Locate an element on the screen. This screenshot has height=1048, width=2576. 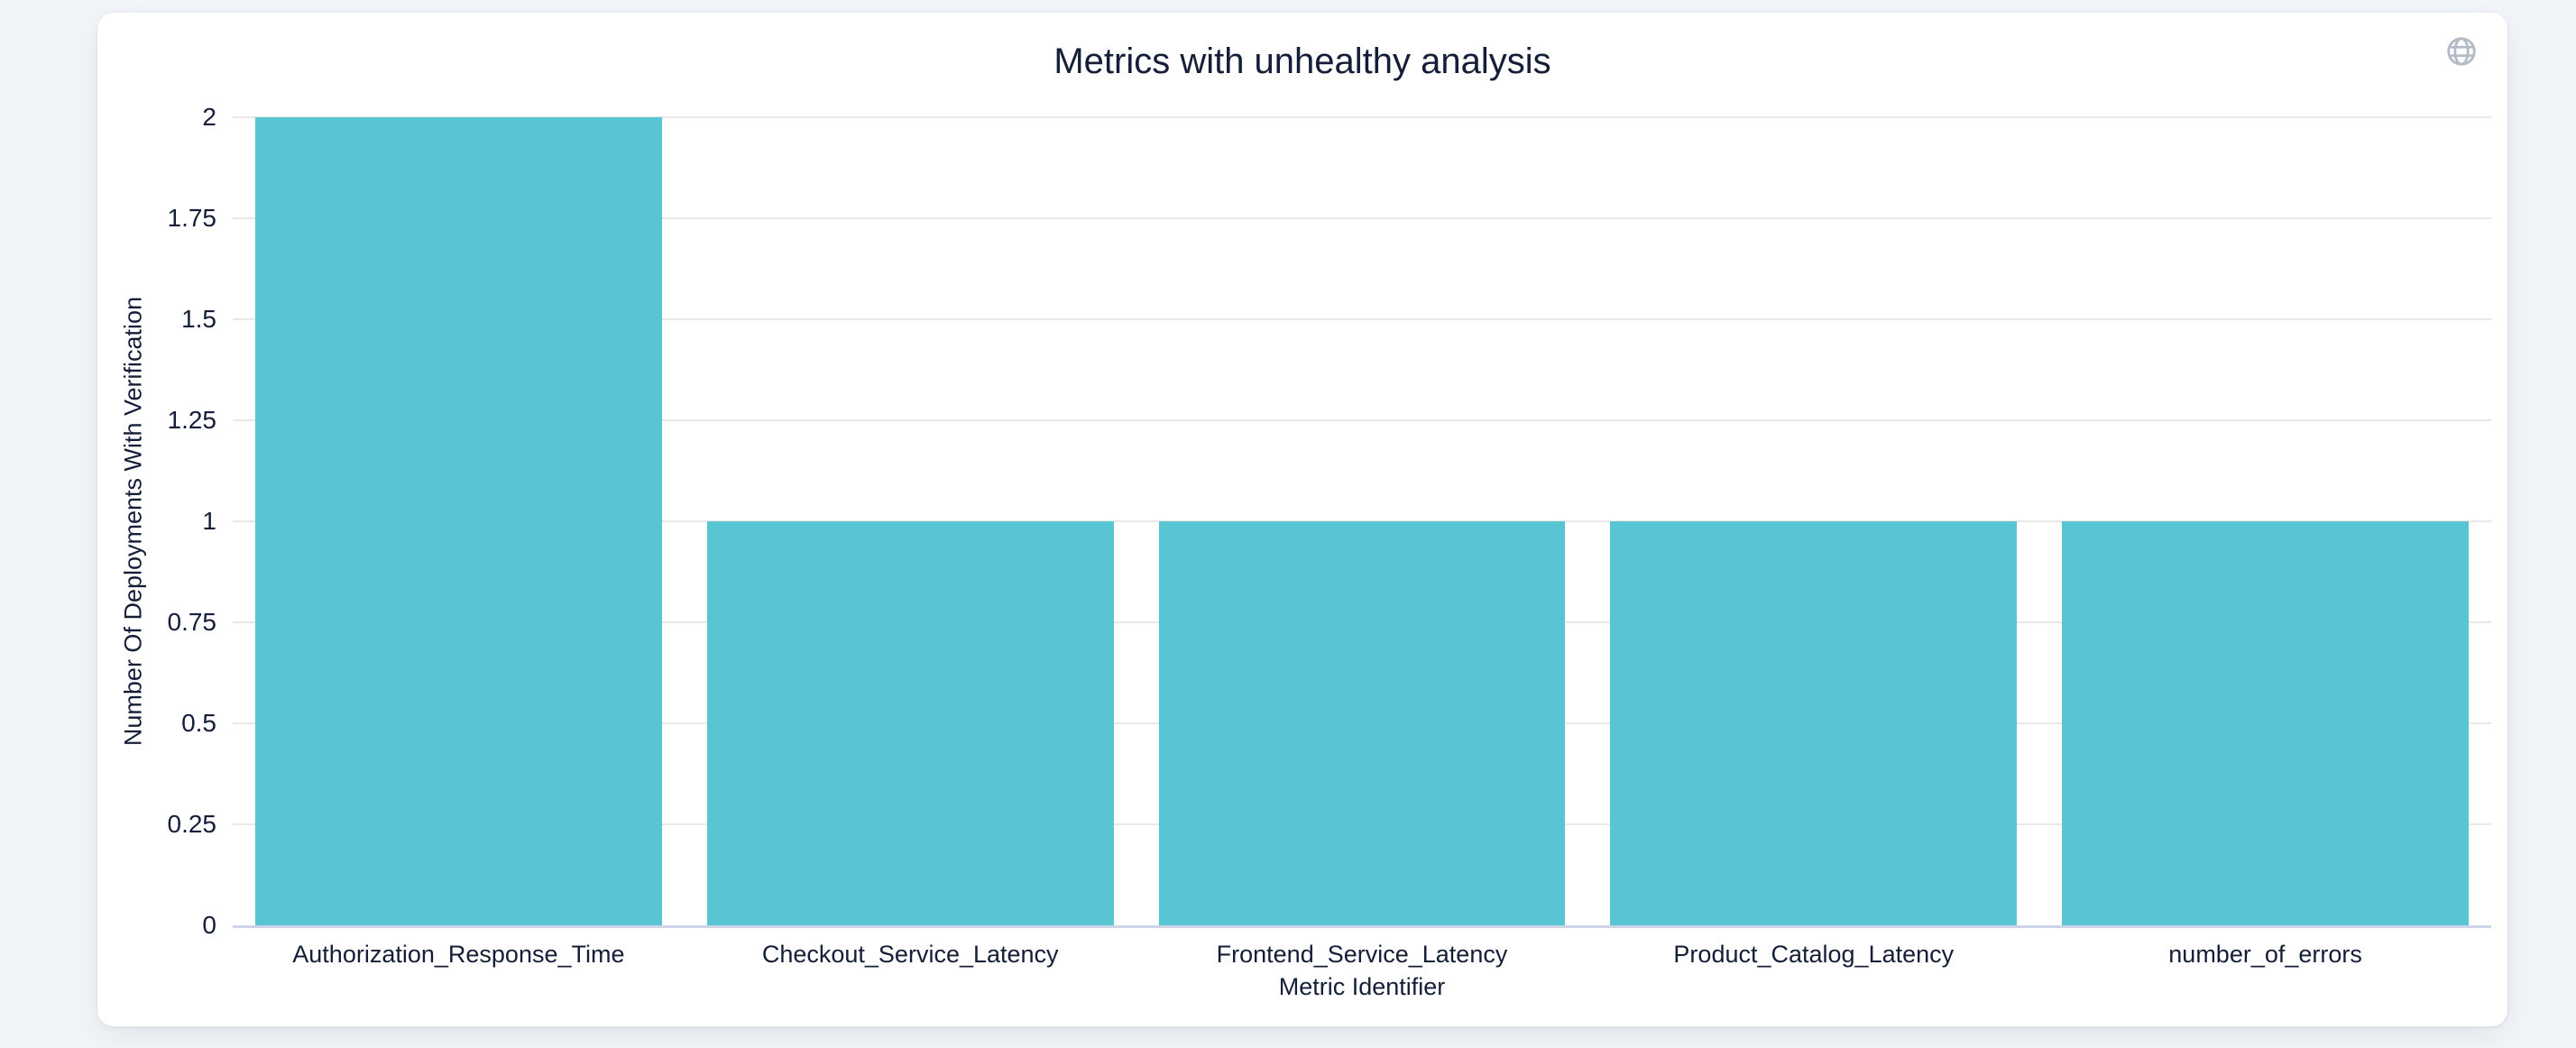
x-tick-label: Frontend_Service_Latency is located at coordinates (1362, 955).